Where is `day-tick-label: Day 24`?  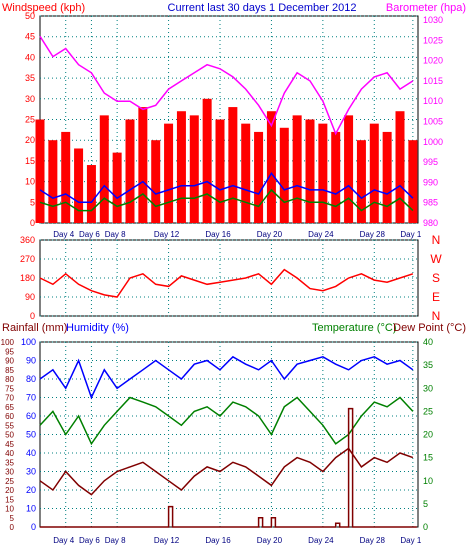
day-tick-label: Day 24 is located at coordinates (321, 540).